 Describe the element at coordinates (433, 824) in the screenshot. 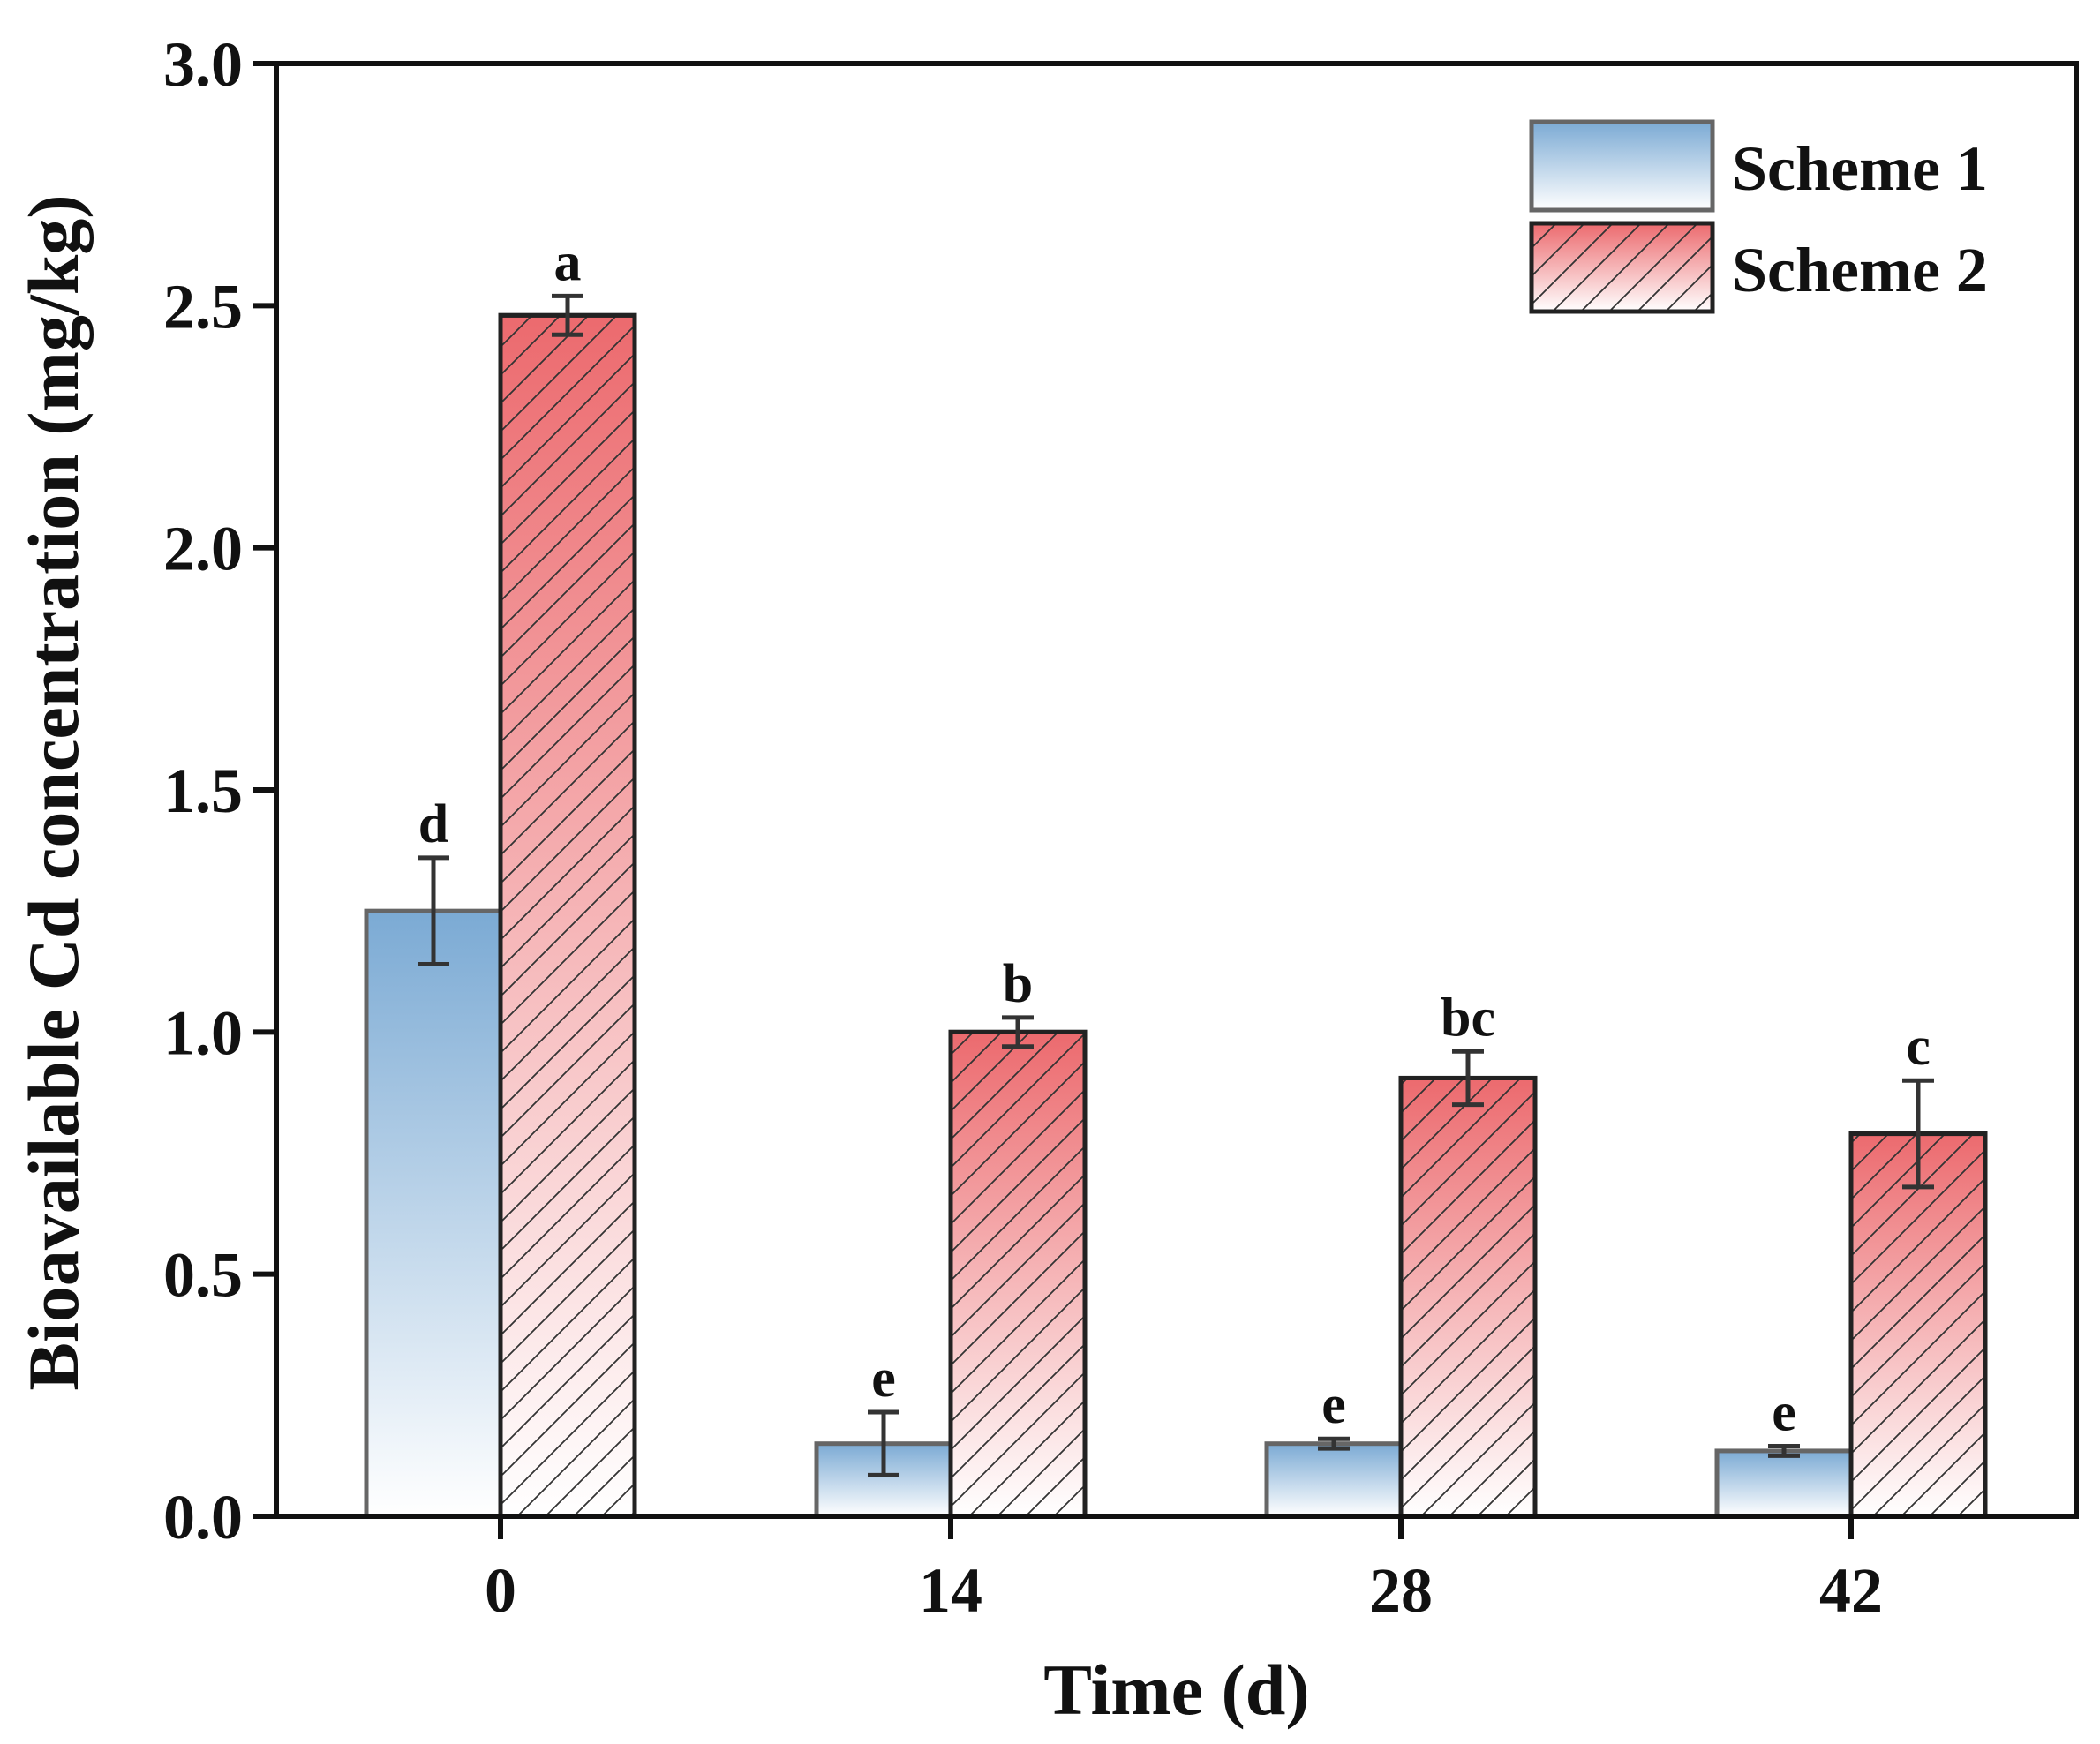

I see `significance-label-scheme-1-day-0: d` at that location.